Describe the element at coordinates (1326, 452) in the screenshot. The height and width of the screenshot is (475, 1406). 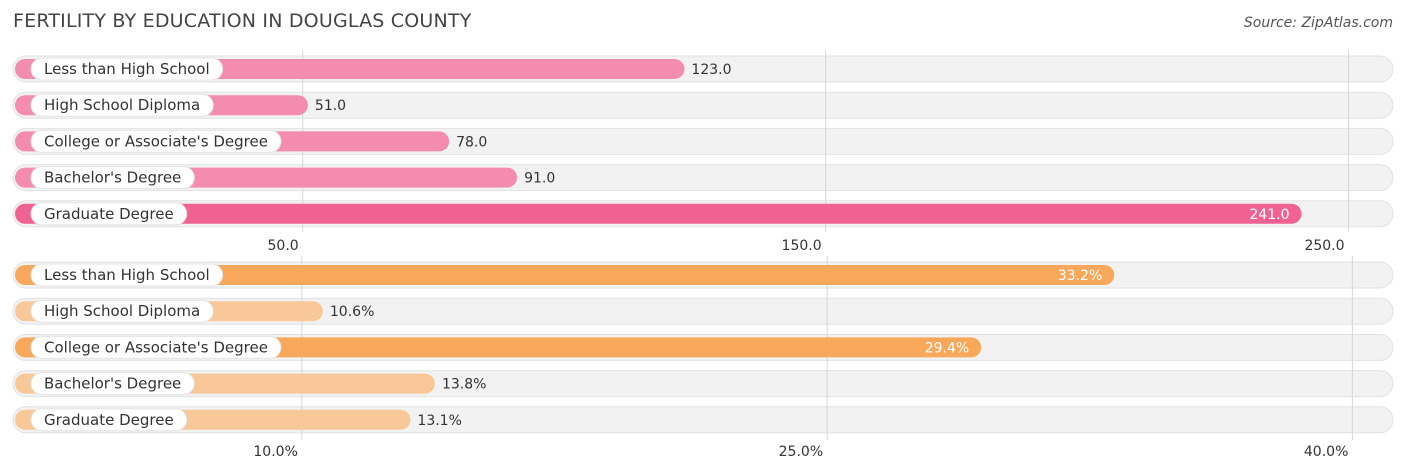
I see `tick-label: 40.0%` at that location.